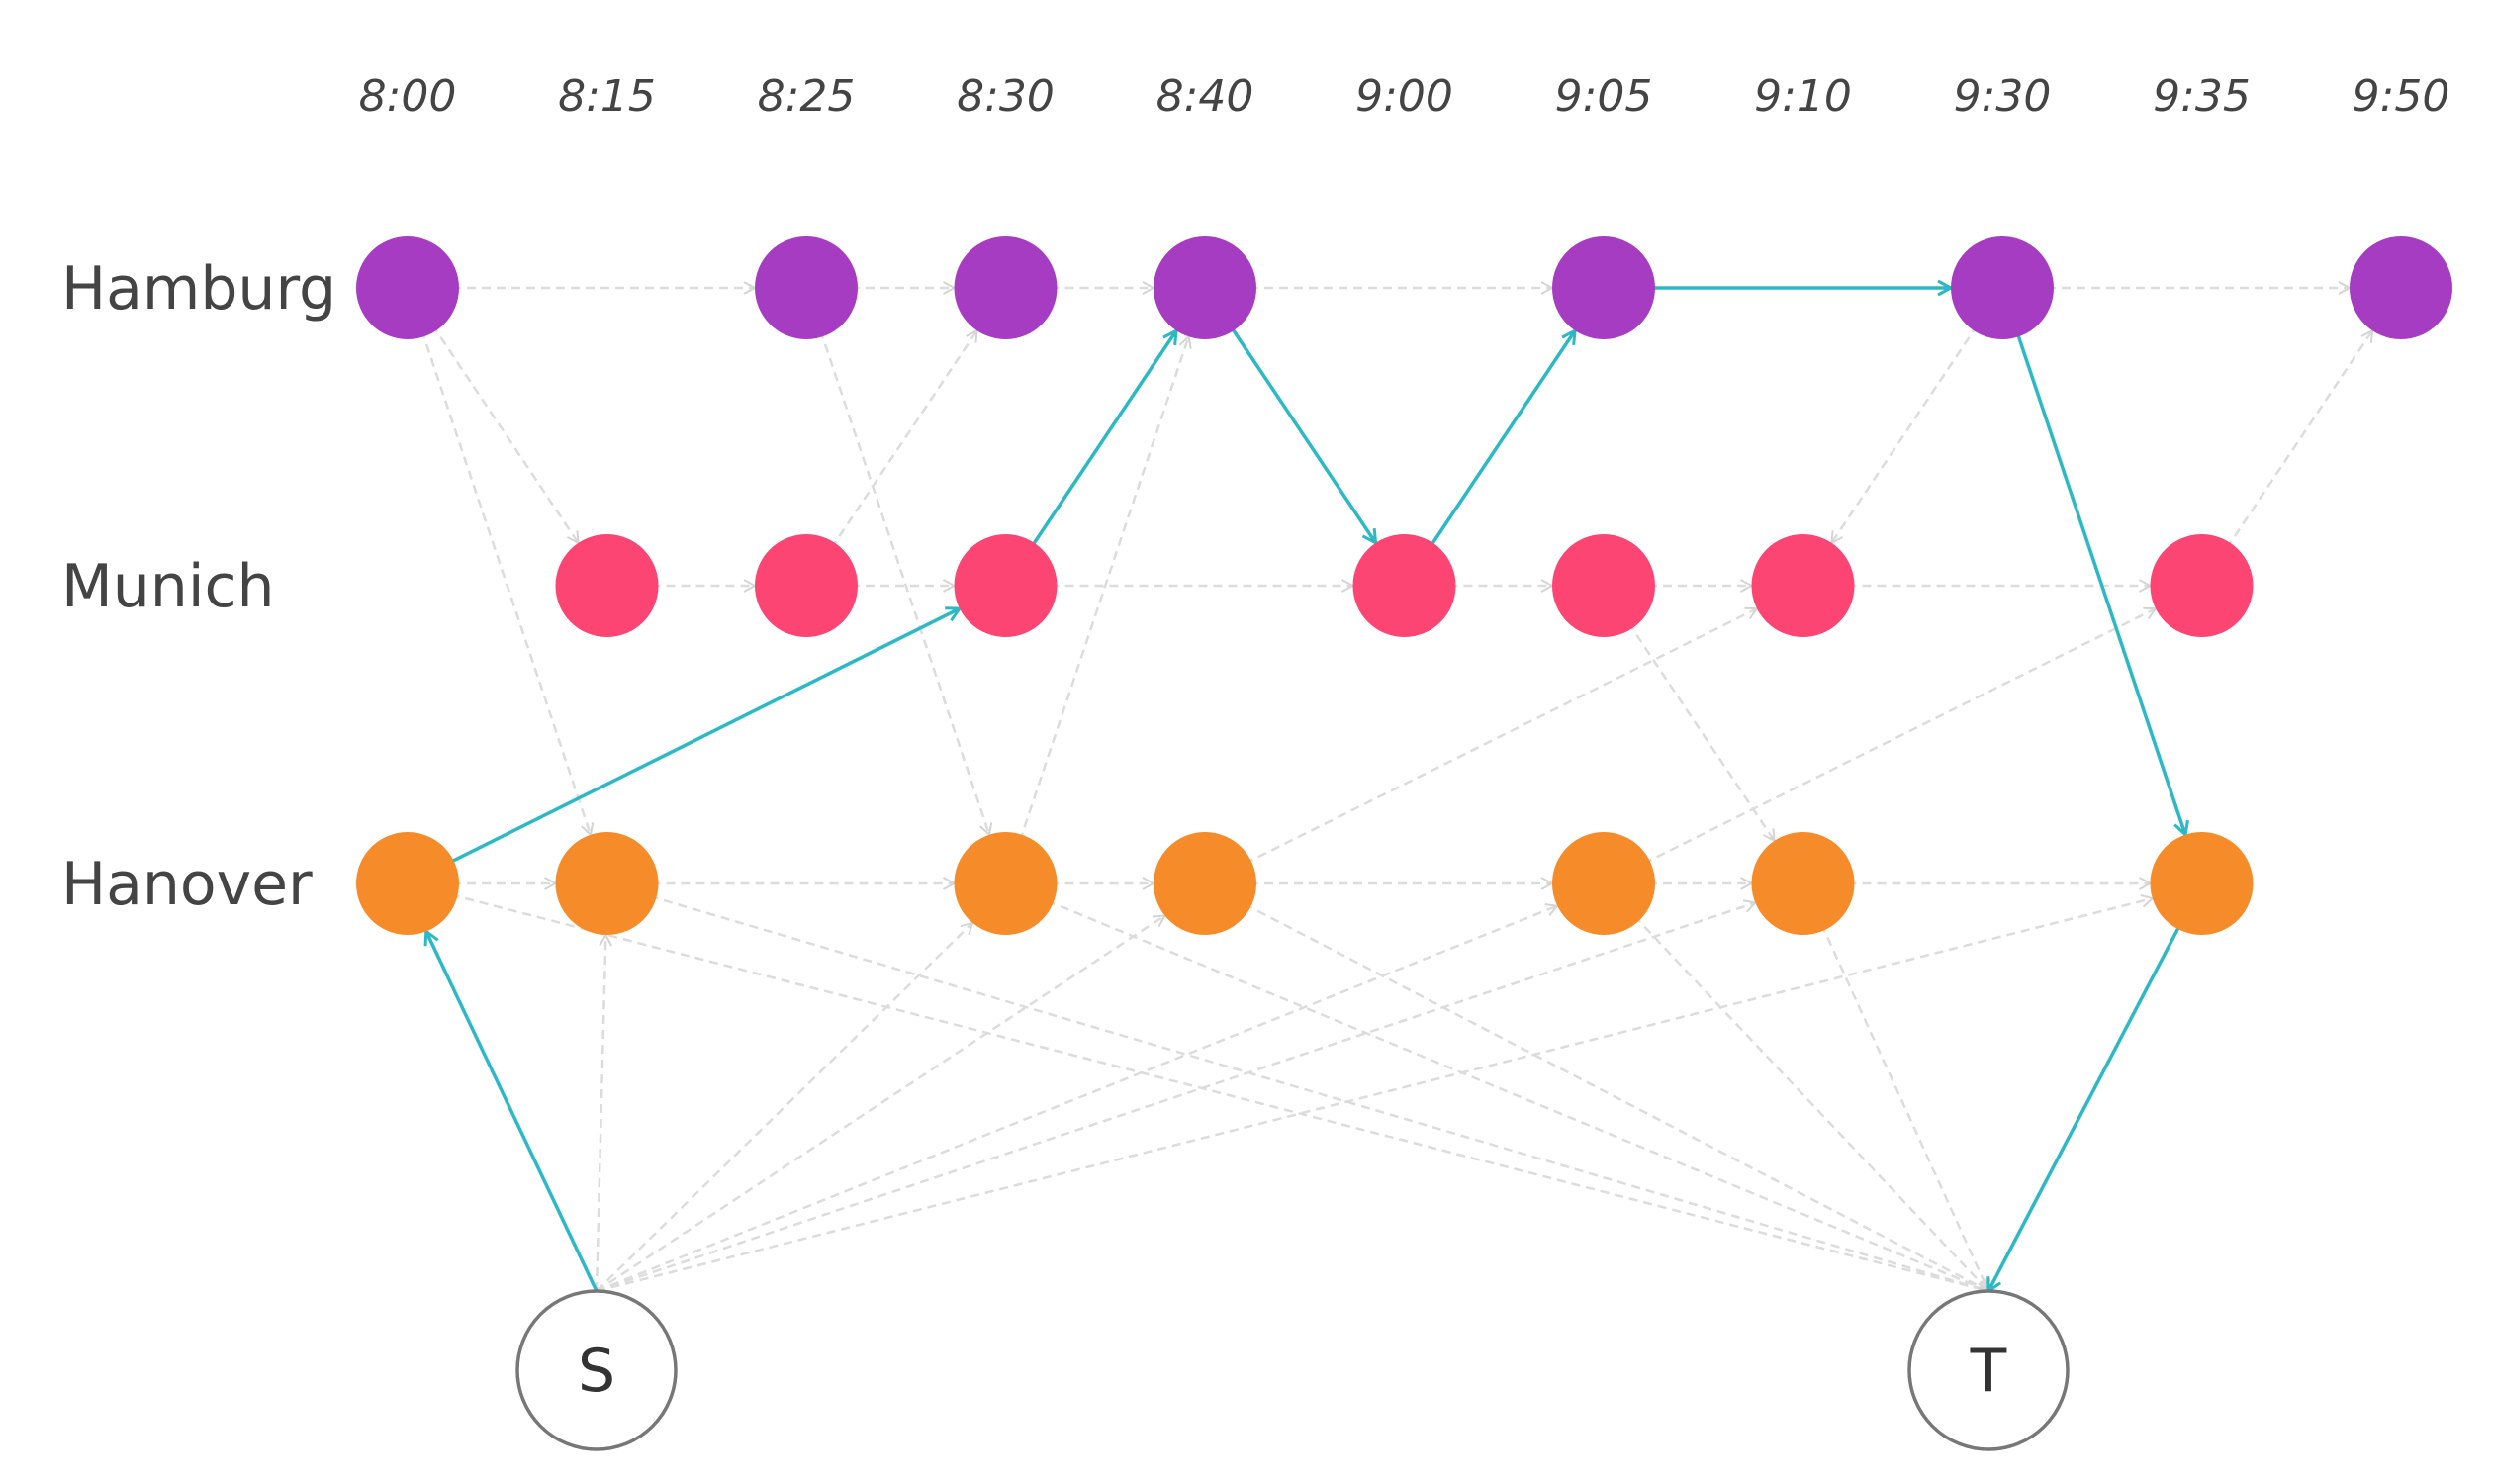  I want to click on time-label-9-50: 9:50, so click(2401, 96).